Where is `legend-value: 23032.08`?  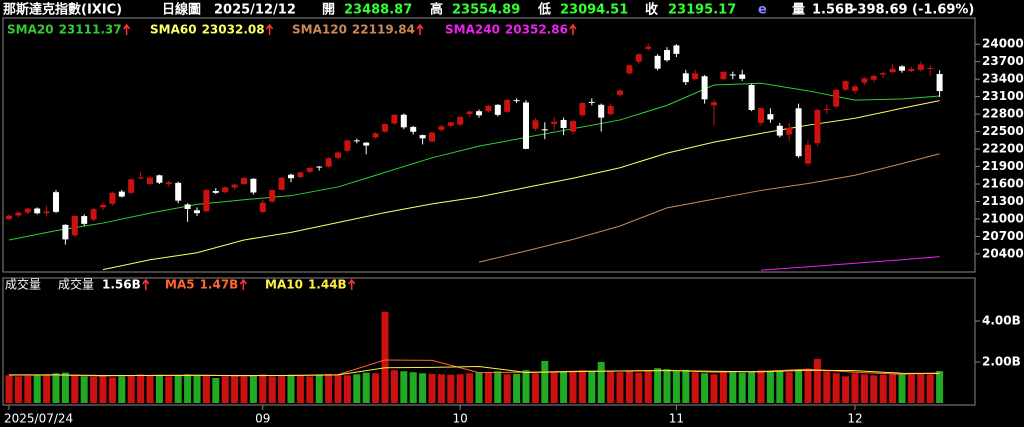
legend-value: 23032.08 is located at coordinates (233, 30).